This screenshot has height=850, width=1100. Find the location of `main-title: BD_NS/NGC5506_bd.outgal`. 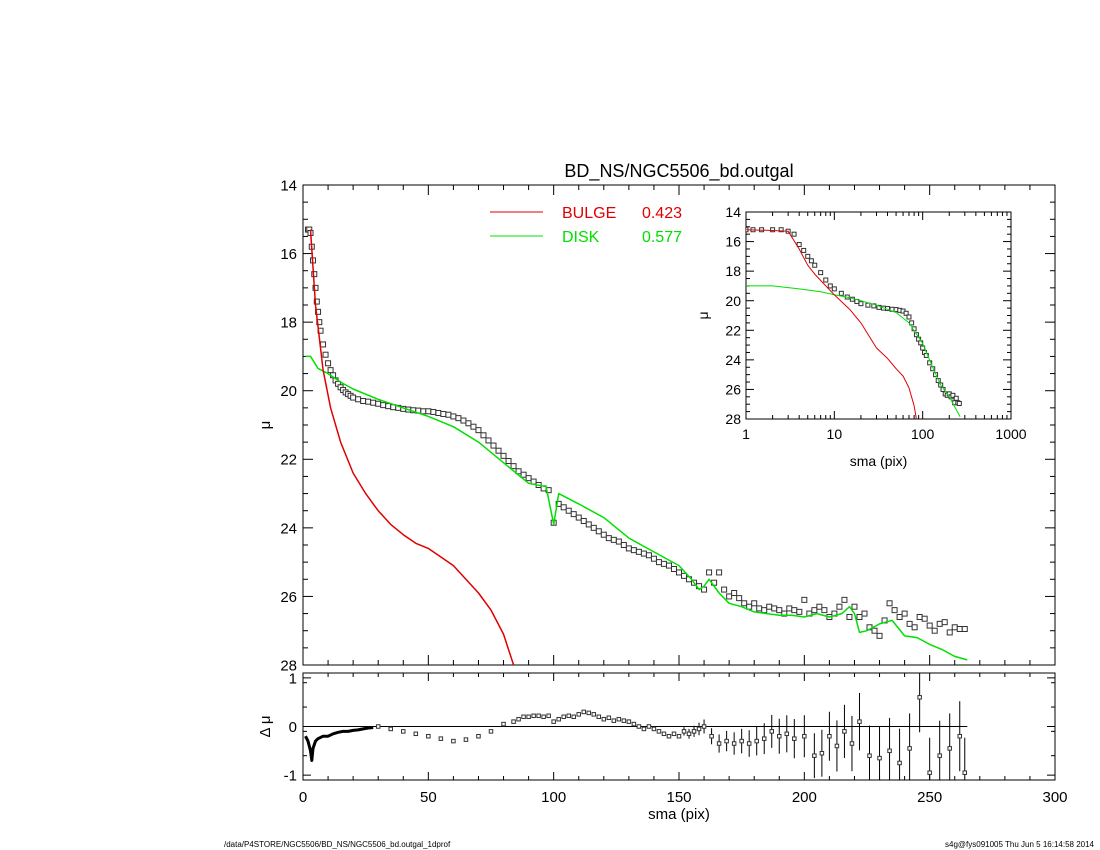

main-title: BD_NS/NGC5506_bd.outgal is located at coordinates (678, 171).